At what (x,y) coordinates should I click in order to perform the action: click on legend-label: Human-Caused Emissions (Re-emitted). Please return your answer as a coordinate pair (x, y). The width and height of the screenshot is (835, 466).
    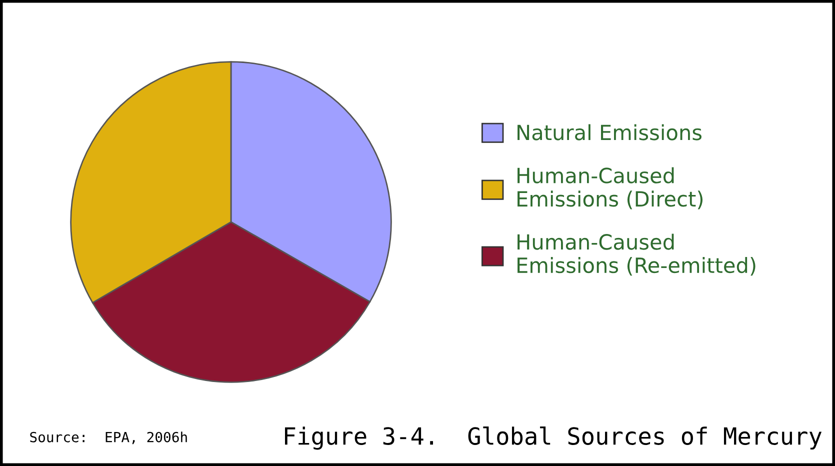
    Looking at the image, I should click on (637, 255).